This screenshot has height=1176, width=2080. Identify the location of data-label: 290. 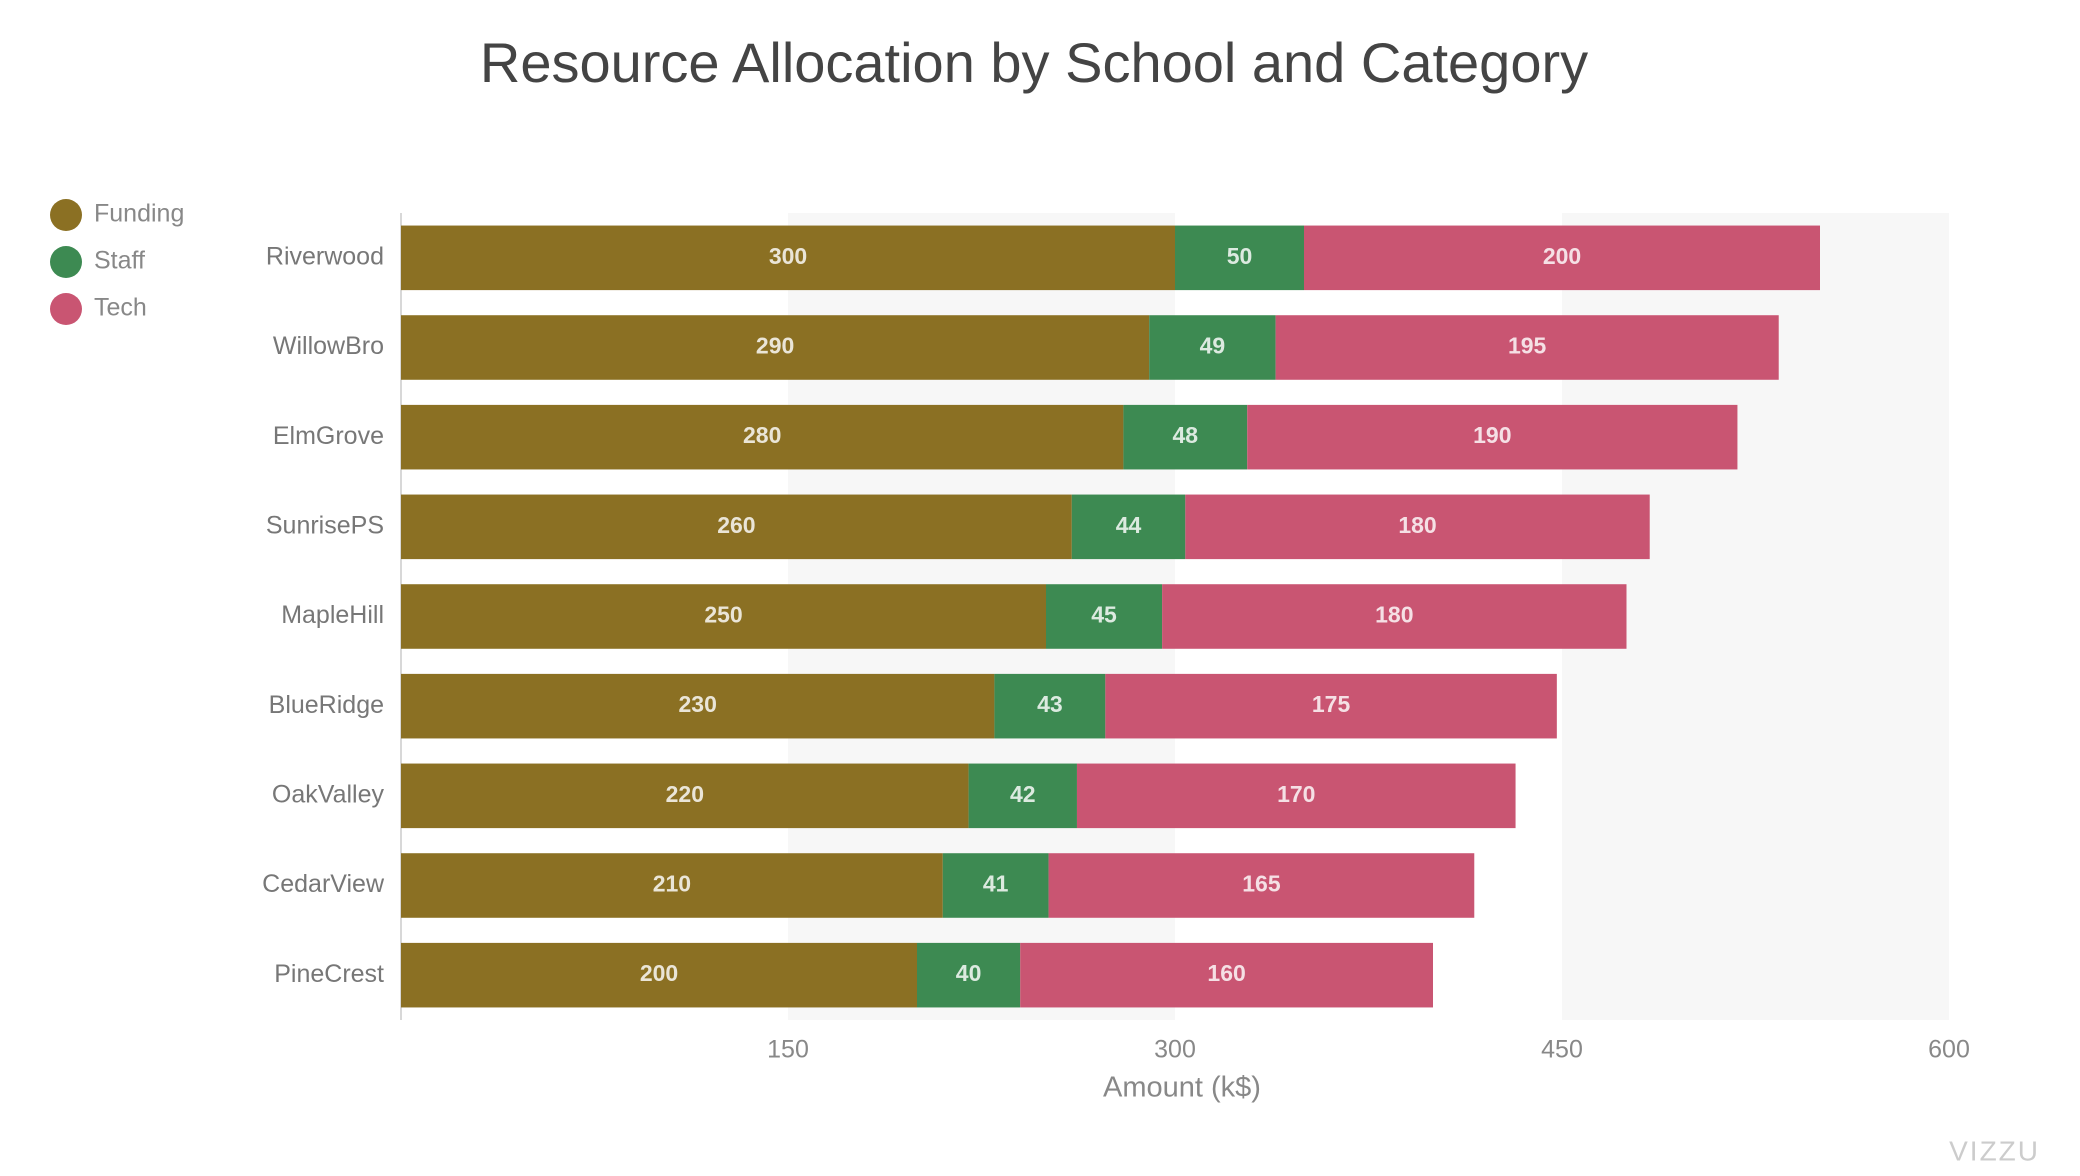
(775, 346).